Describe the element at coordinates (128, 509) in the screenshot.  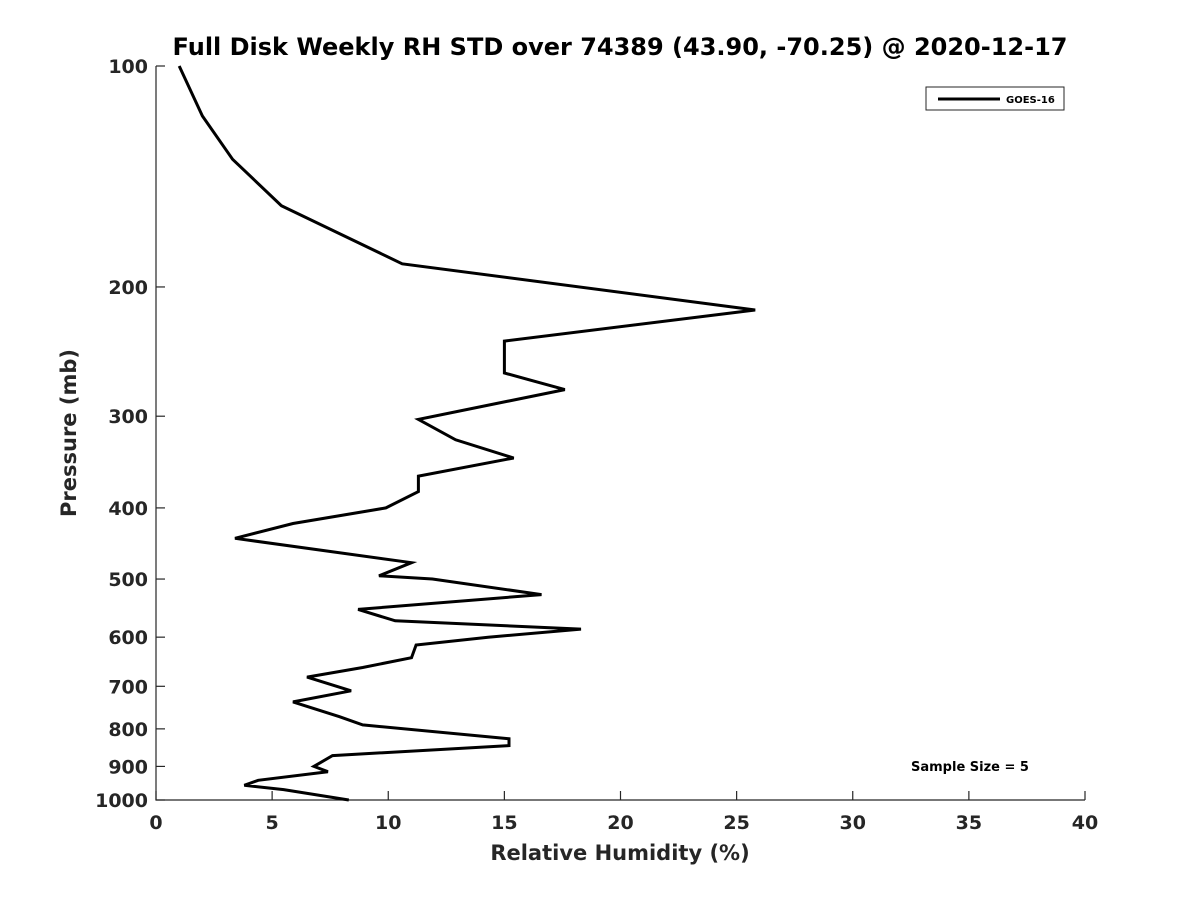
I see `y-tick-label: 400` at that location.